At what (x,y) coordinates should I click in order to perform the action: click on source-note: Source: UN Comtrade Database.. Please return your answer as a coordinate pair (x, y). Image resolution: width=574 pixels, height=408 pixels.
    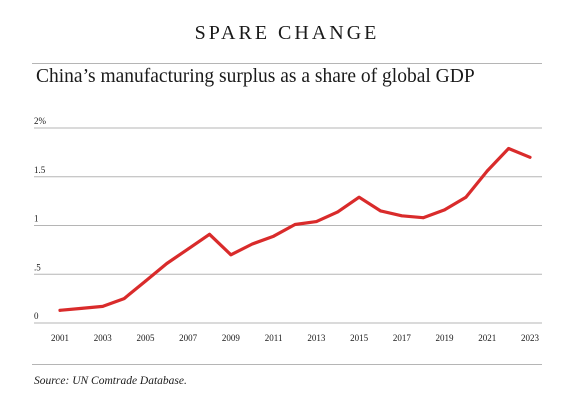
    Looking at the image, I should click on (110, 381).